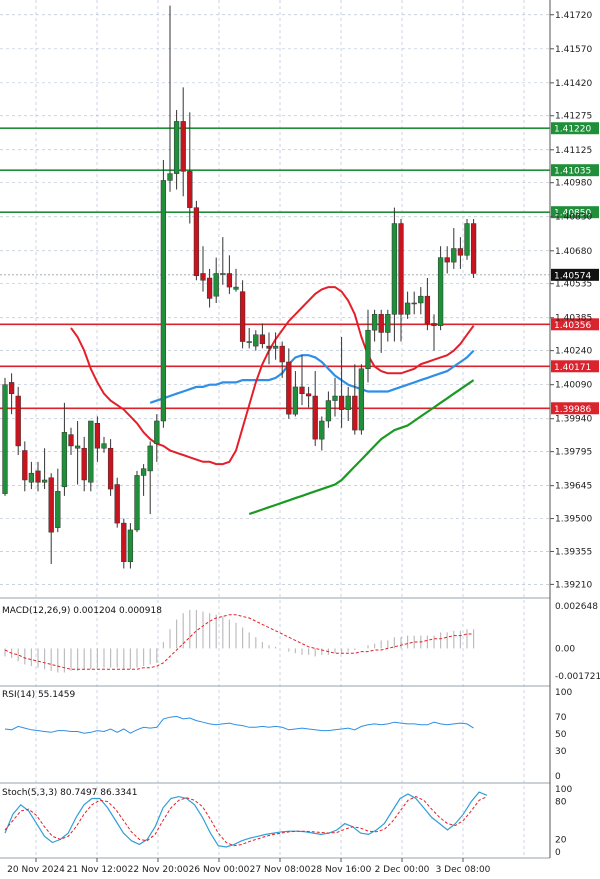 Image resolution: width=600 pixels, height=879 pixels. I want to click on rsi-axis-label: 70, so click(561, 718).